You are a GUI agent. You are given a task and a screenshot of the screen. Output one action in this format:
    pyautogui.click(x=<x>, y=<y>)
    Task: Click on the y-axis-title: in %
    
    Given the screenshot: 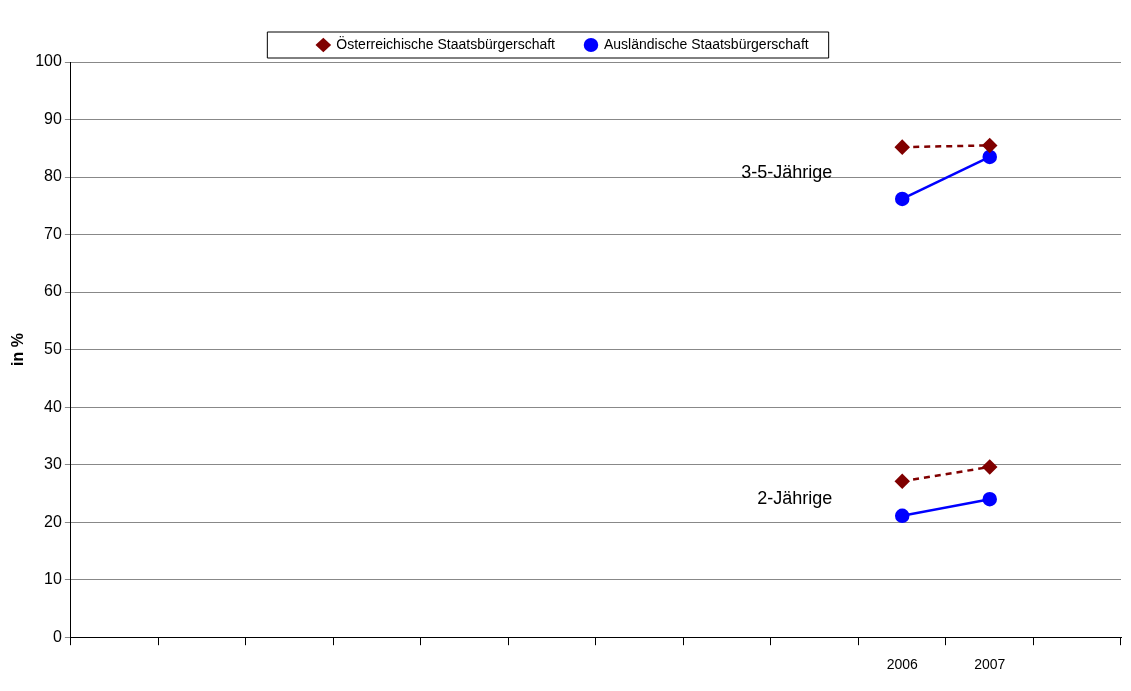 What is the action you would take?
    pyautogui.click(x=18, y=350)
    